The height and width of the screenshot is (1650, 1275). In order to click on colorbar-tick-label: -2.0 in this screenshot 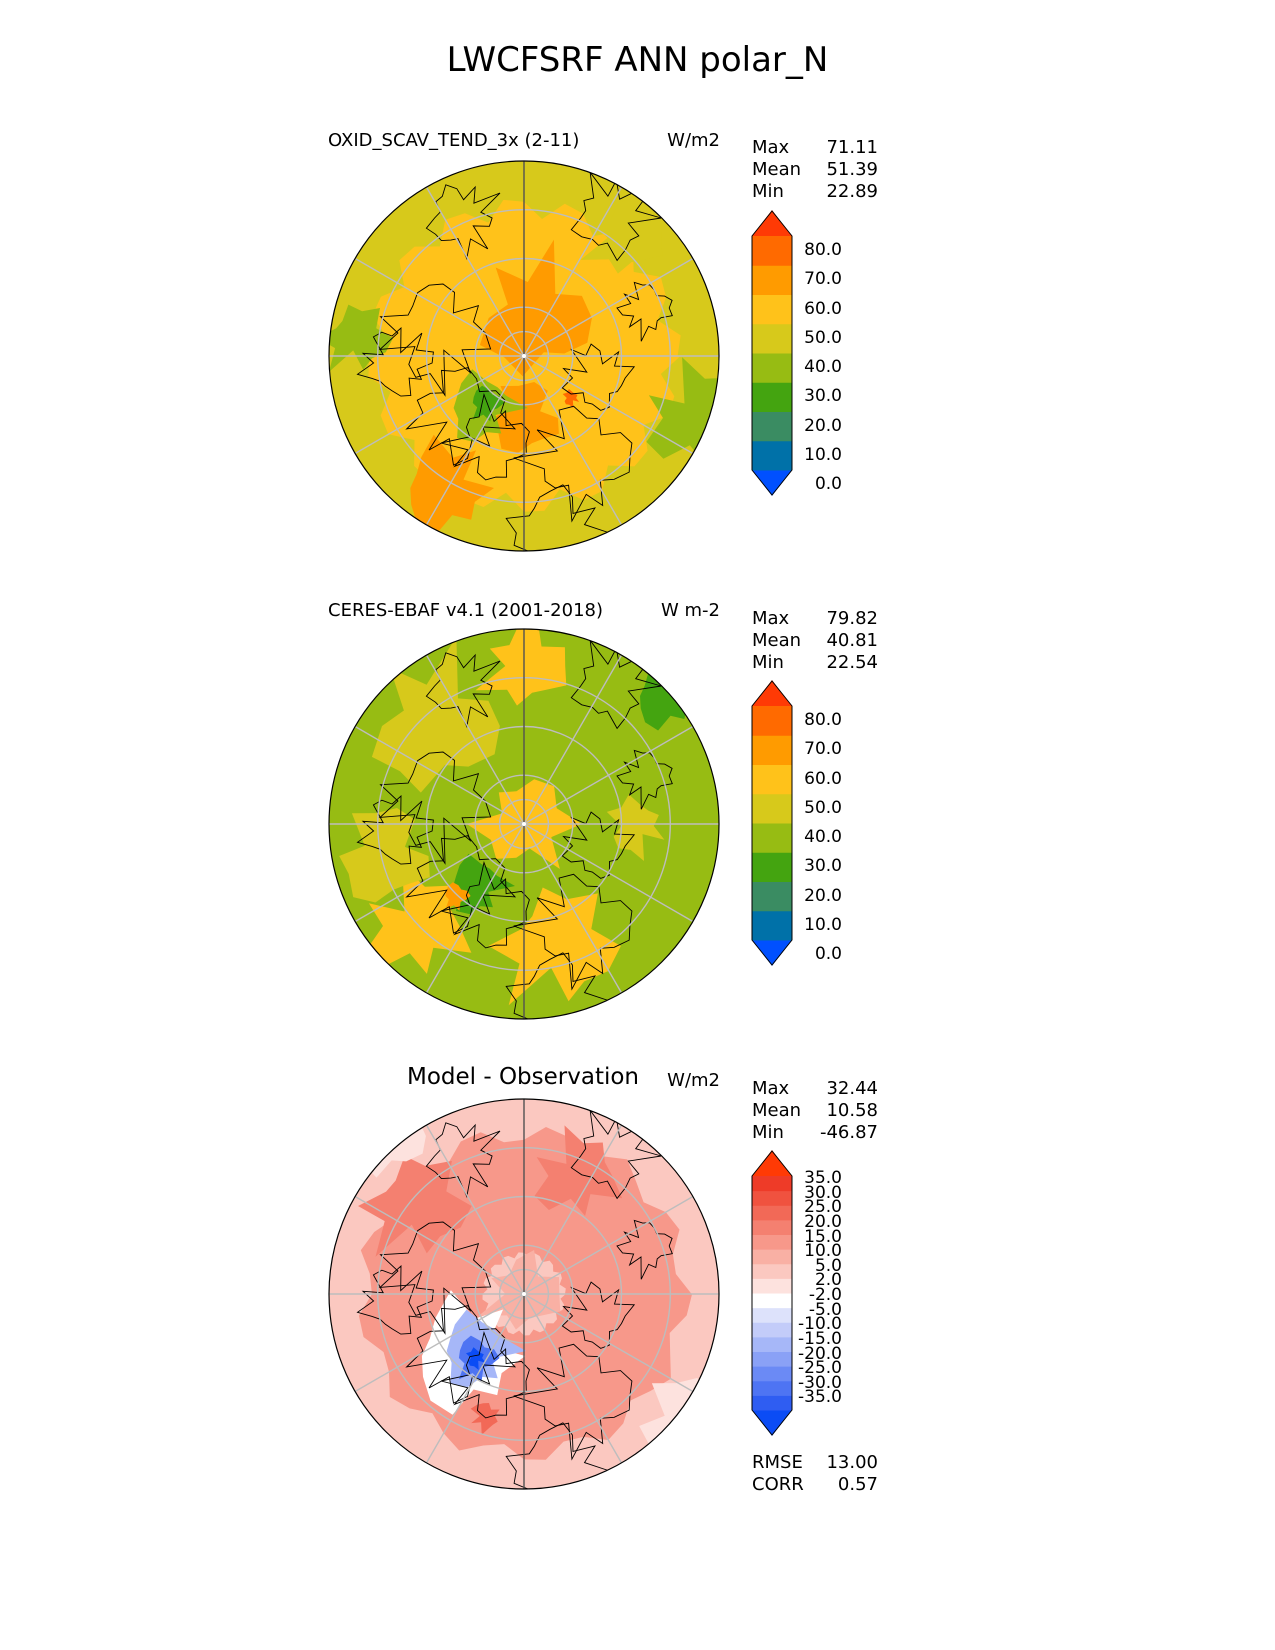, I will do `click(825, 1295)`.